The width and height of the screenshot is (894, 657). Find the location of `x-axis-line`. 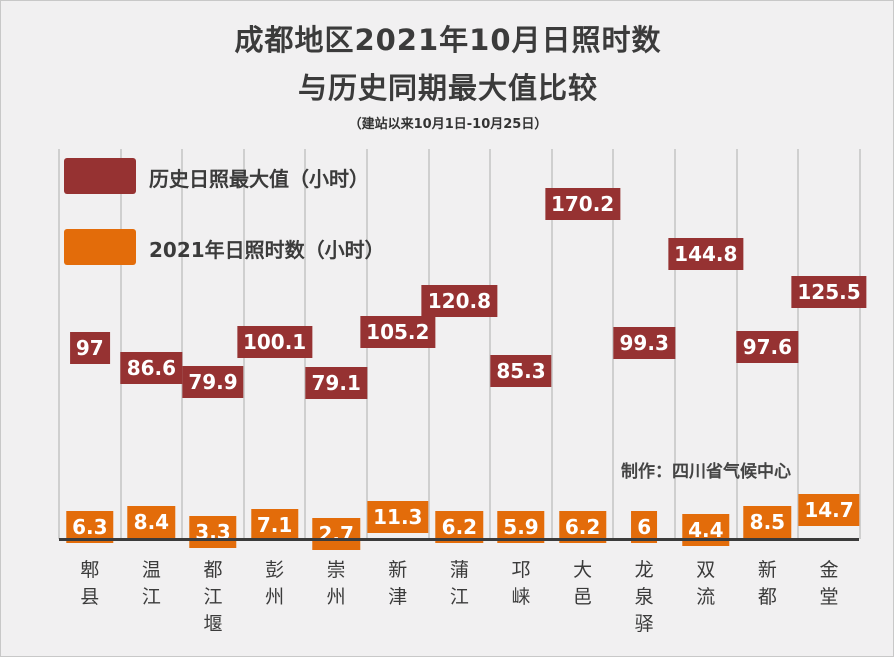

x-axis-line is located at coordinates (459, 539).